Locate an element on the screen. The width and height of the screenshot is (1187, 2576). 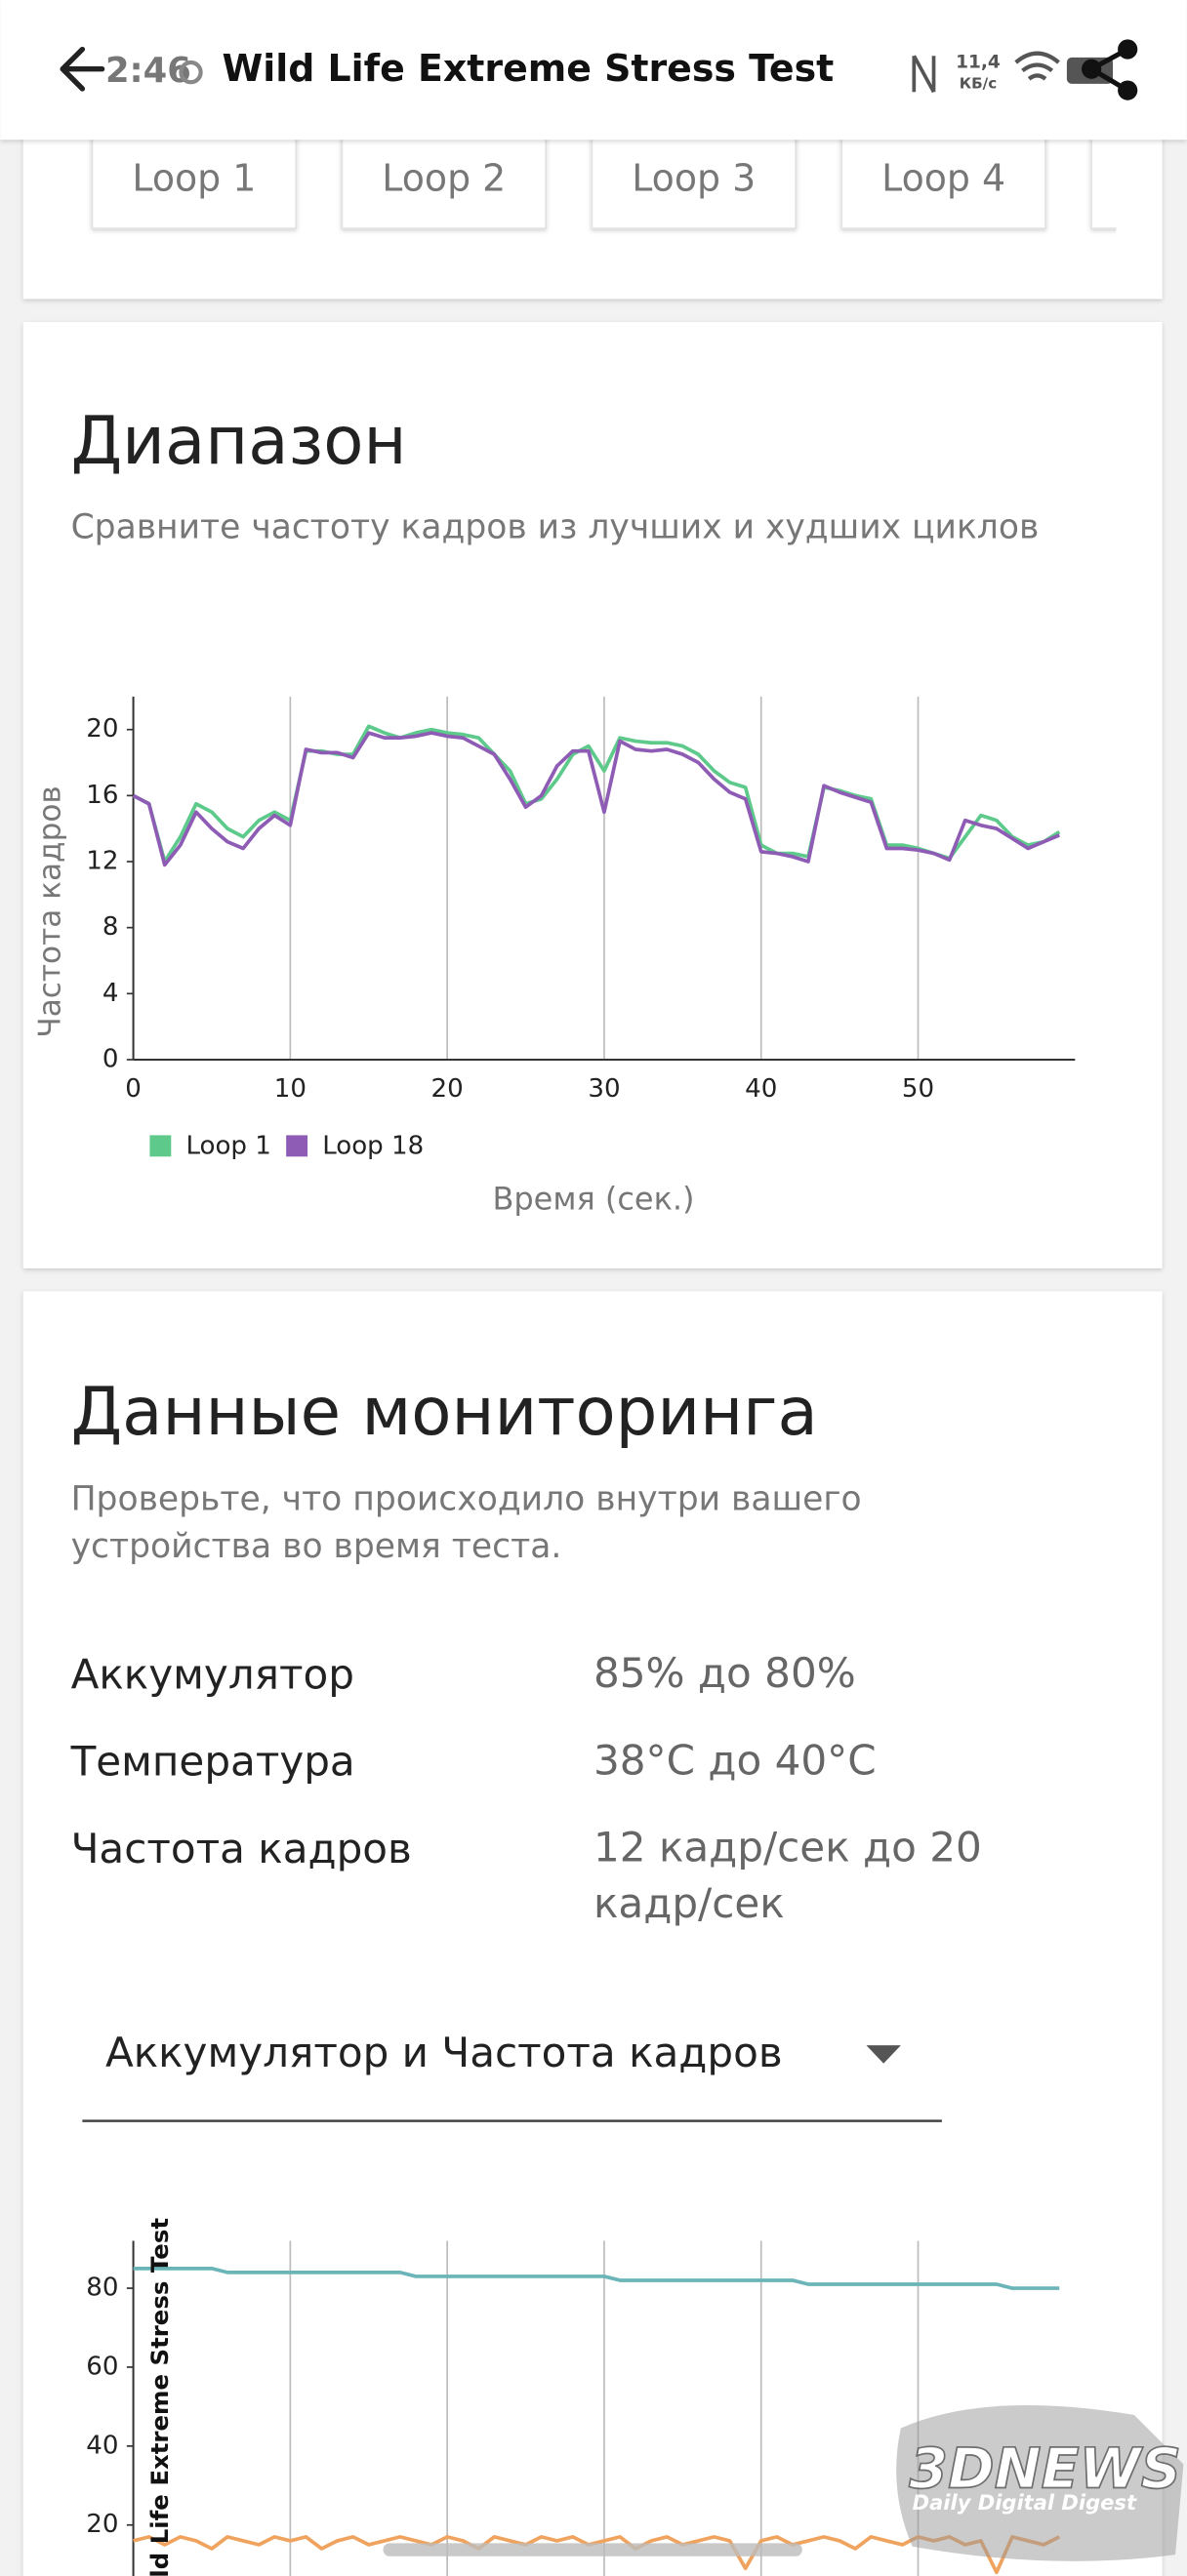
monitoring-chart: 020406080Wild Life Extreme Stress Test is located at coordinates (573, 2397).